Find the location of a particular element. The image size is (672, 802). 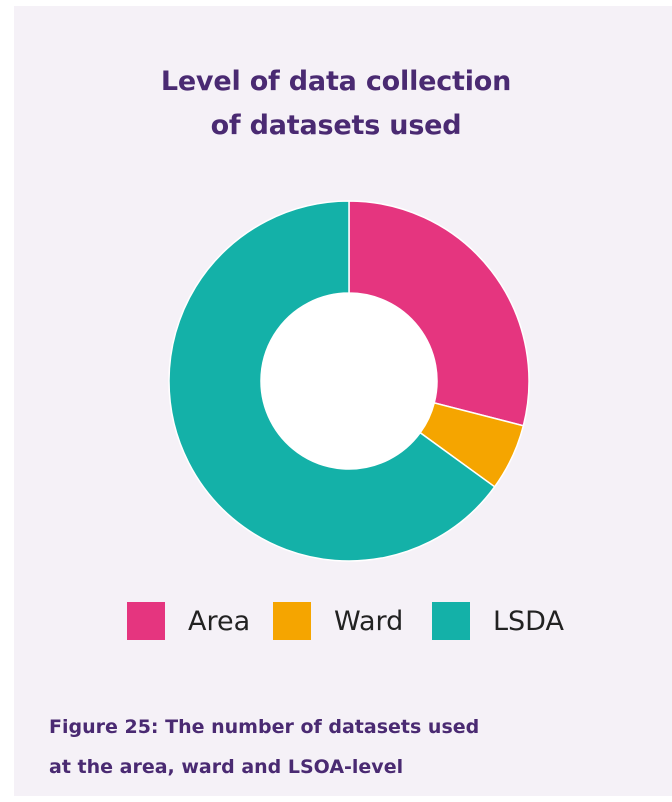

legend-item-lsda: LSDA is located at coordinates (498, 621).